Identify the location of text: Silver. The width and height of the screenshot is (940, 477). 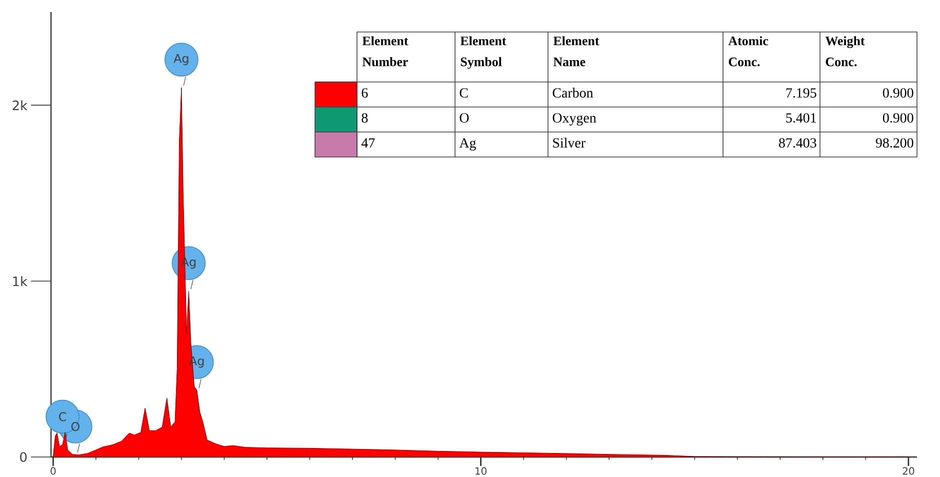
(569, 143).